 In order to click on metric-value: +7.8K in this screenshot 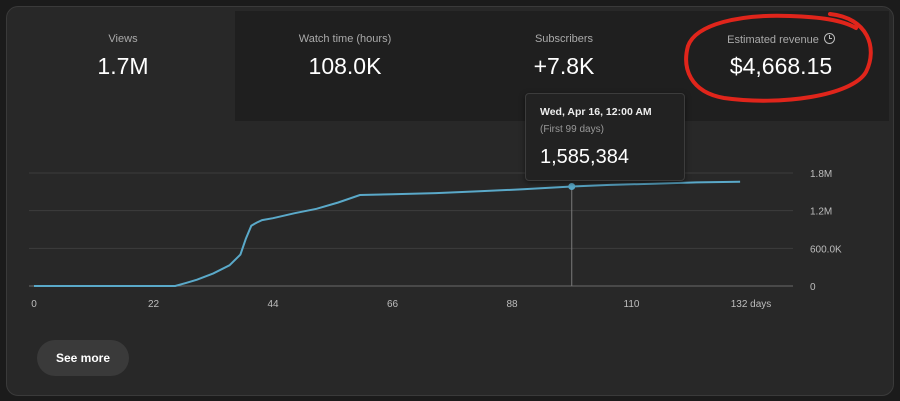, I will do `click(564, 66)`.